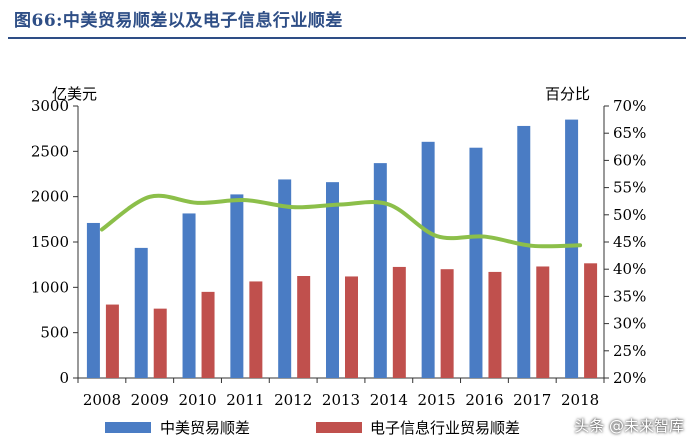 The image size is (694, 444). I want to click on right-tick-label: 40%, so click(629, 269).